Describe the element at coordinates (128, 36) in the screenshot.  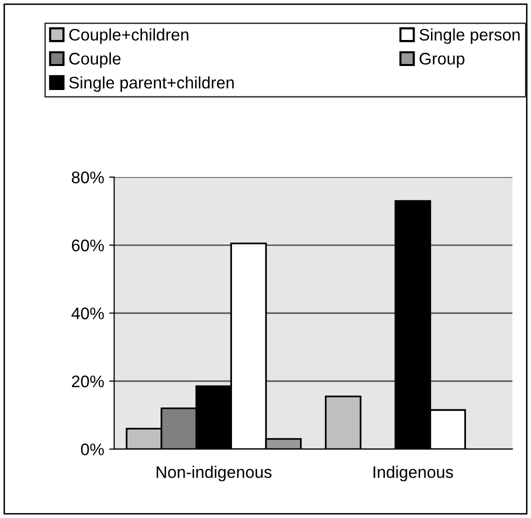
I see `legend-label: Couple+children` at that location.